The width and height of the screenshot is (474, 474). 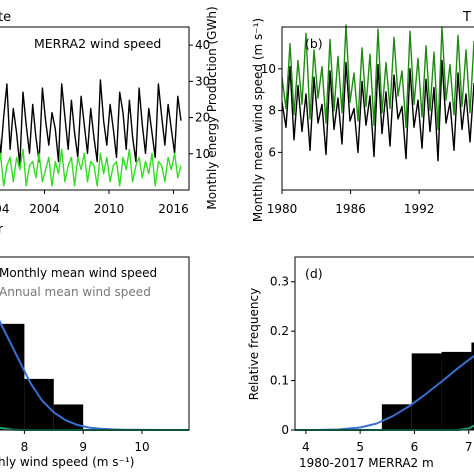 I want to click on panel-d-y-ticks: 0 0.1 0.2 0.3, so click(x=282, y=356).